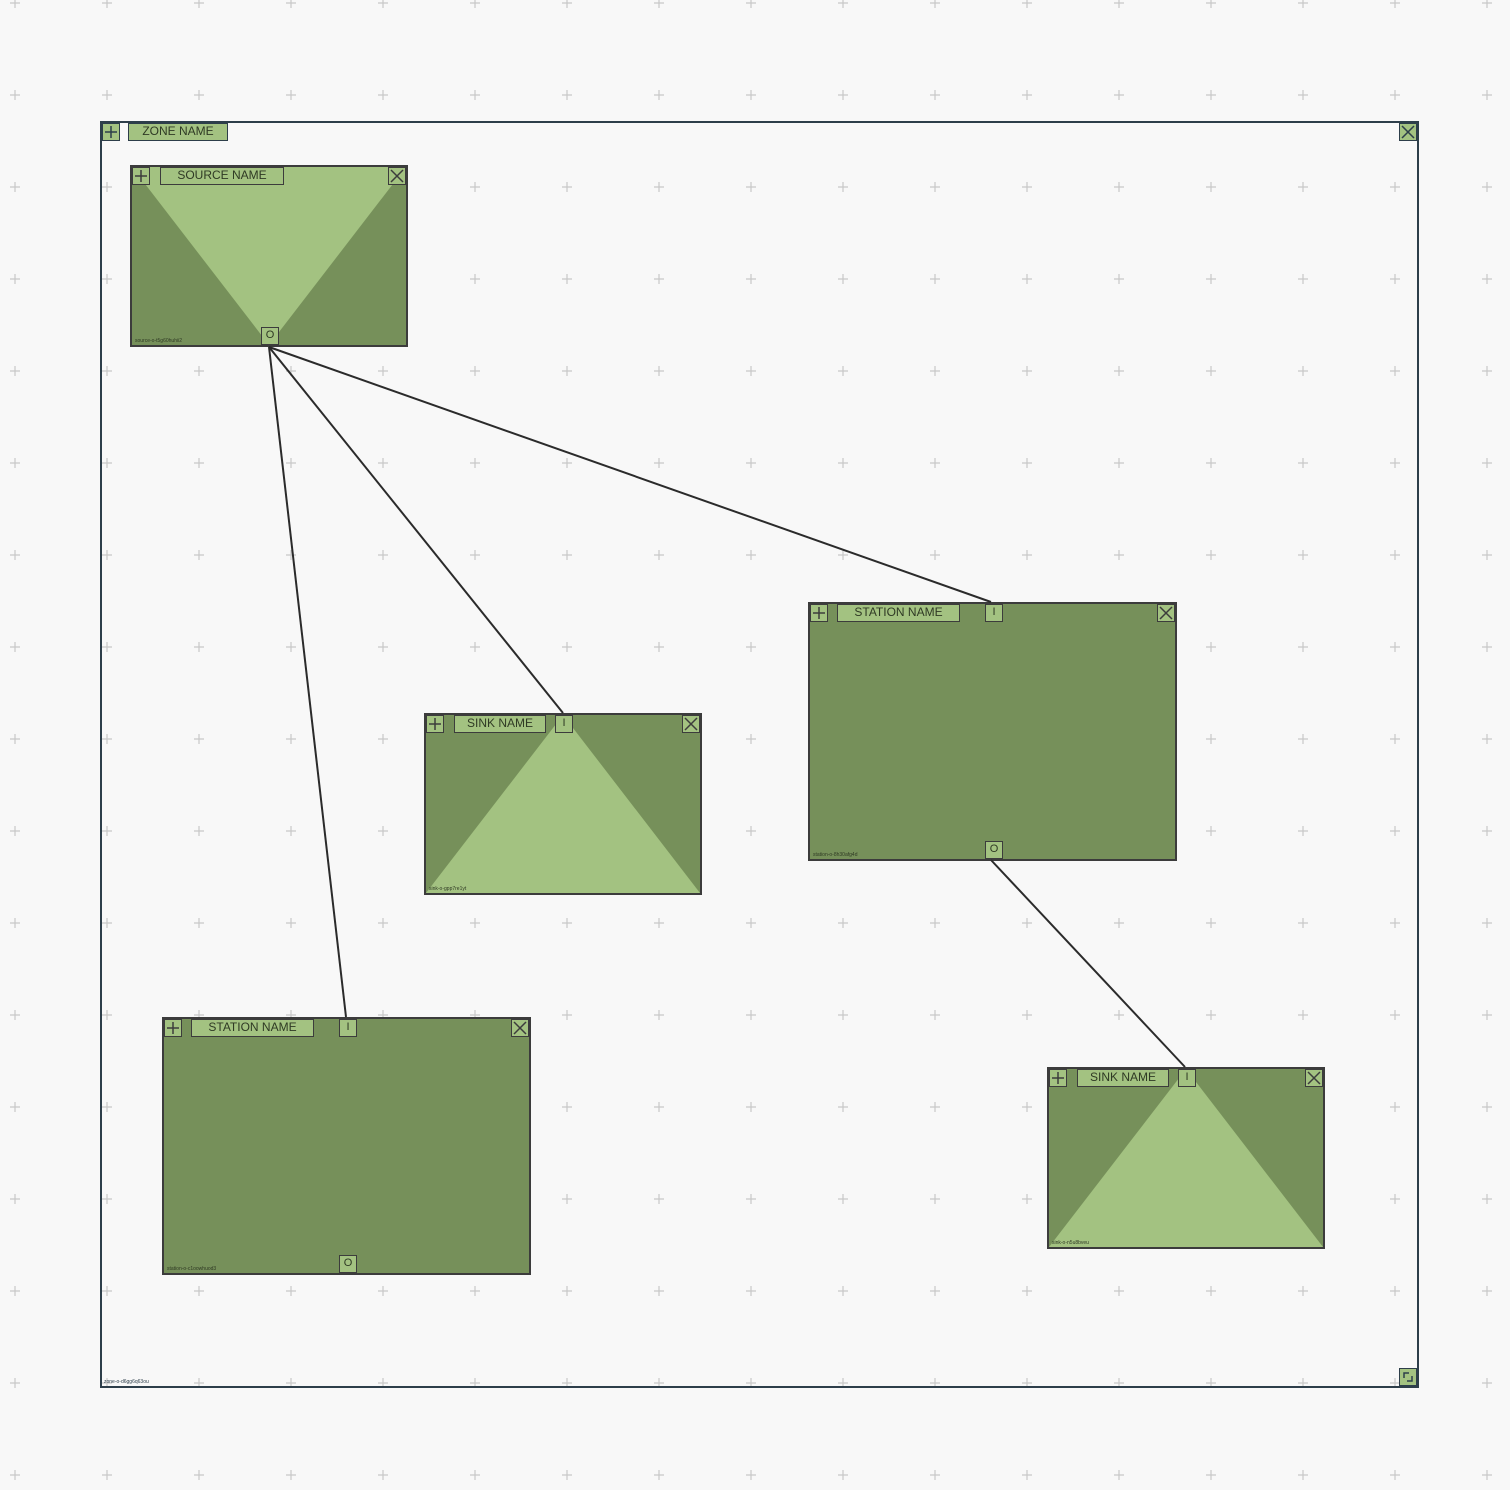 This screenshot has width=1510, height=1490. I want to click on zone-close-button, so click(1408, 132).